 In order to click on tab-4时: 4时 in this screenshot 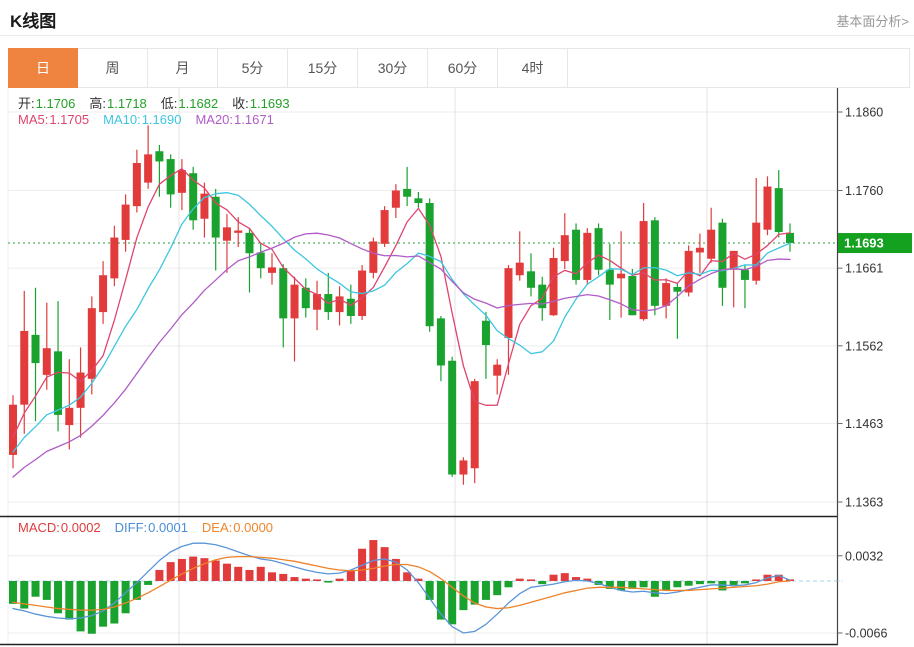, I will do `click(533, 68)`.